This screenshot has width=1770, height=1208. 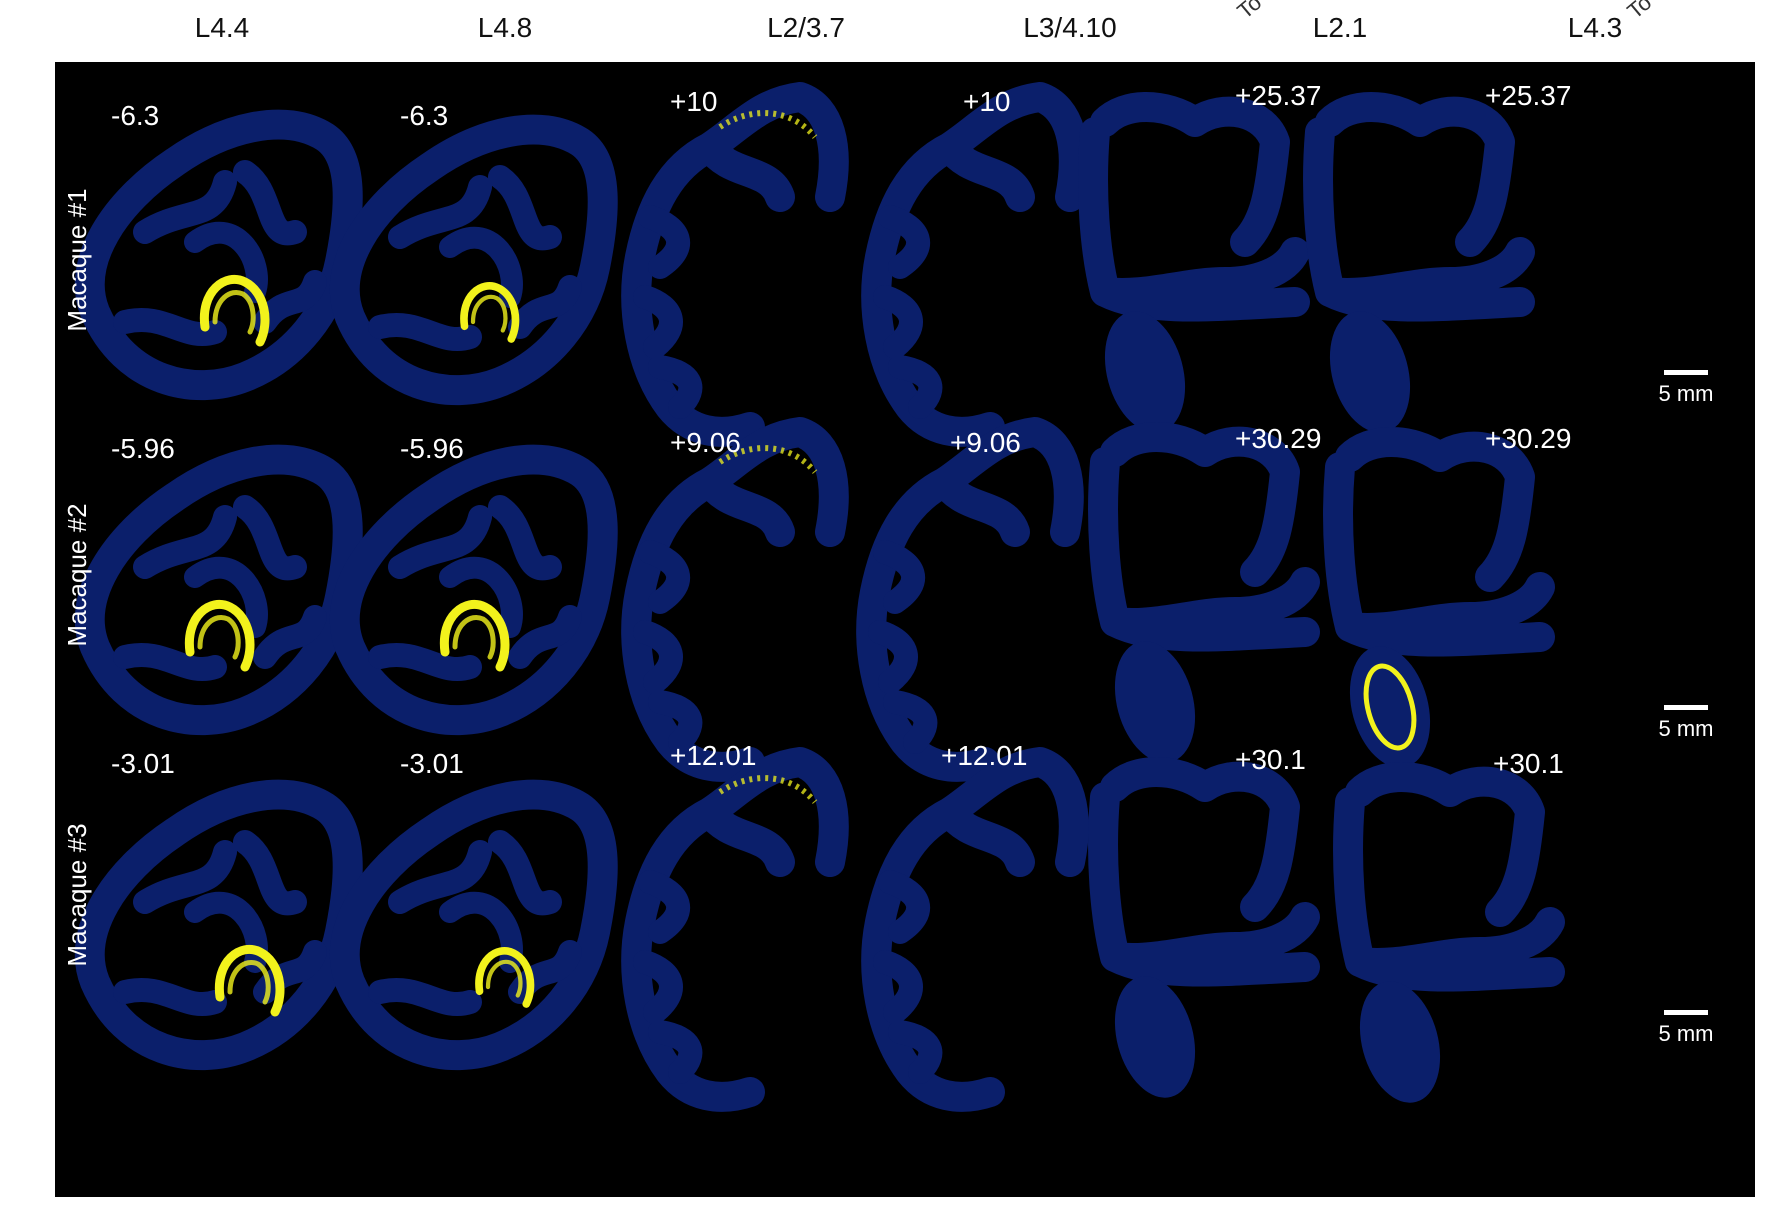 What do you see at coordinates (1418, 274) in the screenshot?
I see `section-r1-c6` at bounding box center [1418, 274].